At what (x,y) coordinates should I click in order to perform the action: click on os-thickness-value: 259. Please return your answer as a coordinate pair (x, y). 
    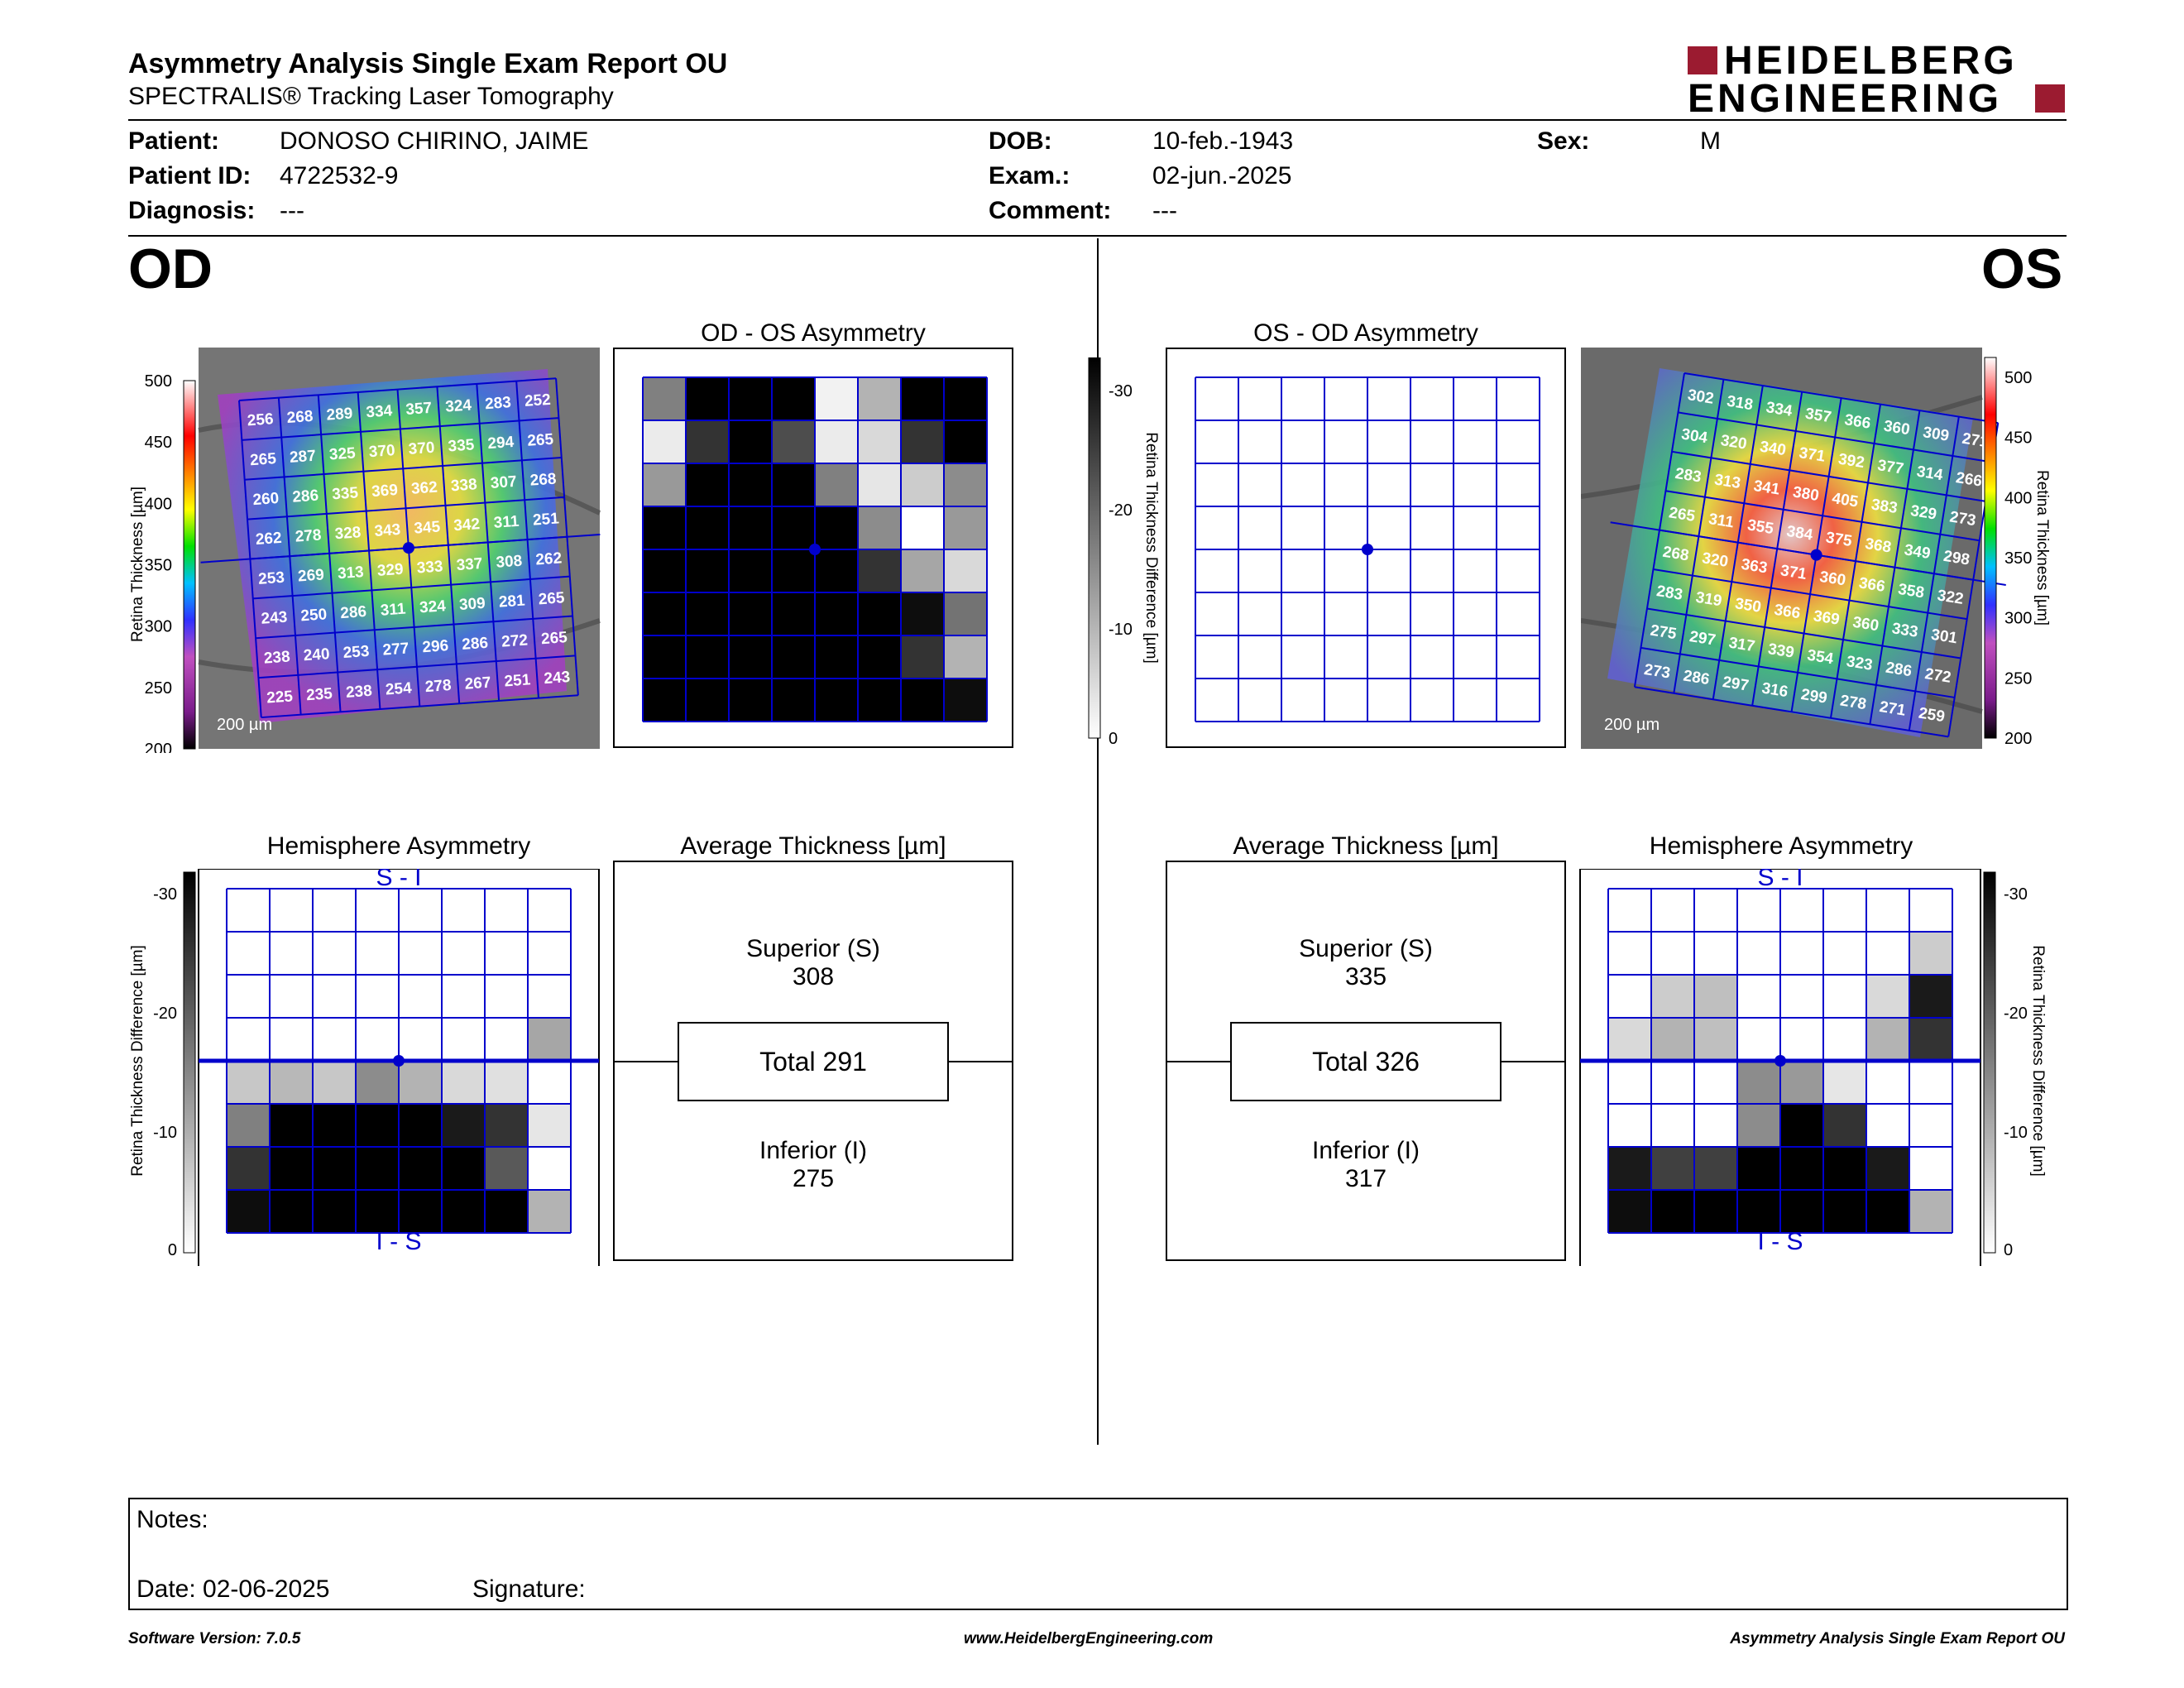
    Looking at the image, I should click on (1932, 716).